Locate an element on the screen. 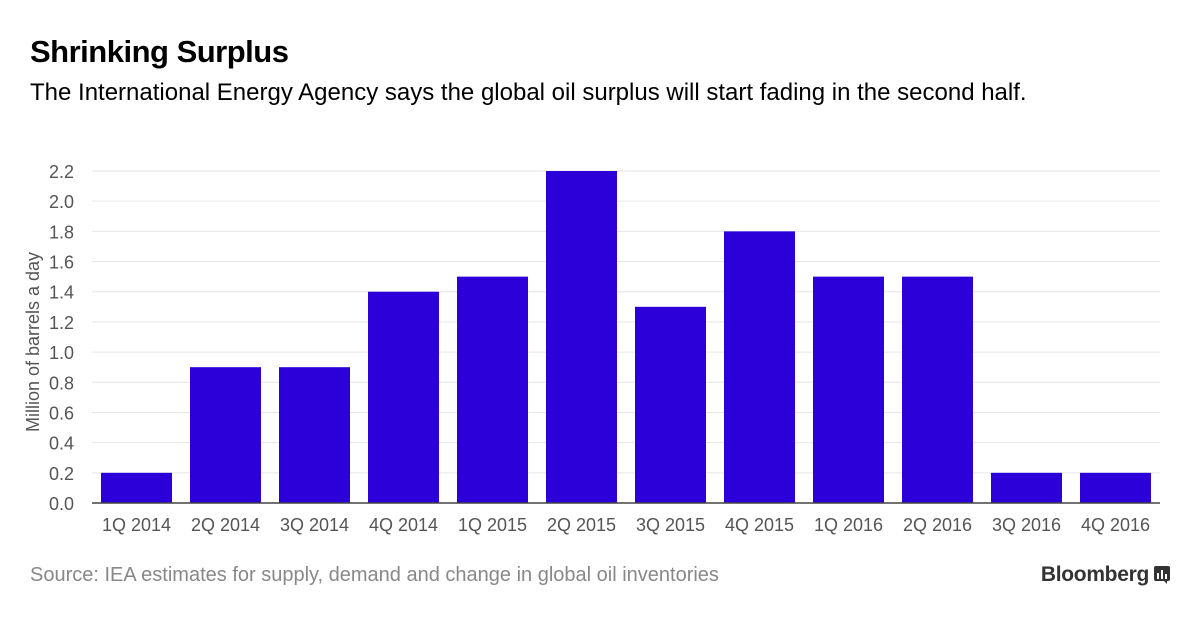 The image size is (1200, 619). x-tick-label: 3Q 2014 is located at coordinates (314, 525).